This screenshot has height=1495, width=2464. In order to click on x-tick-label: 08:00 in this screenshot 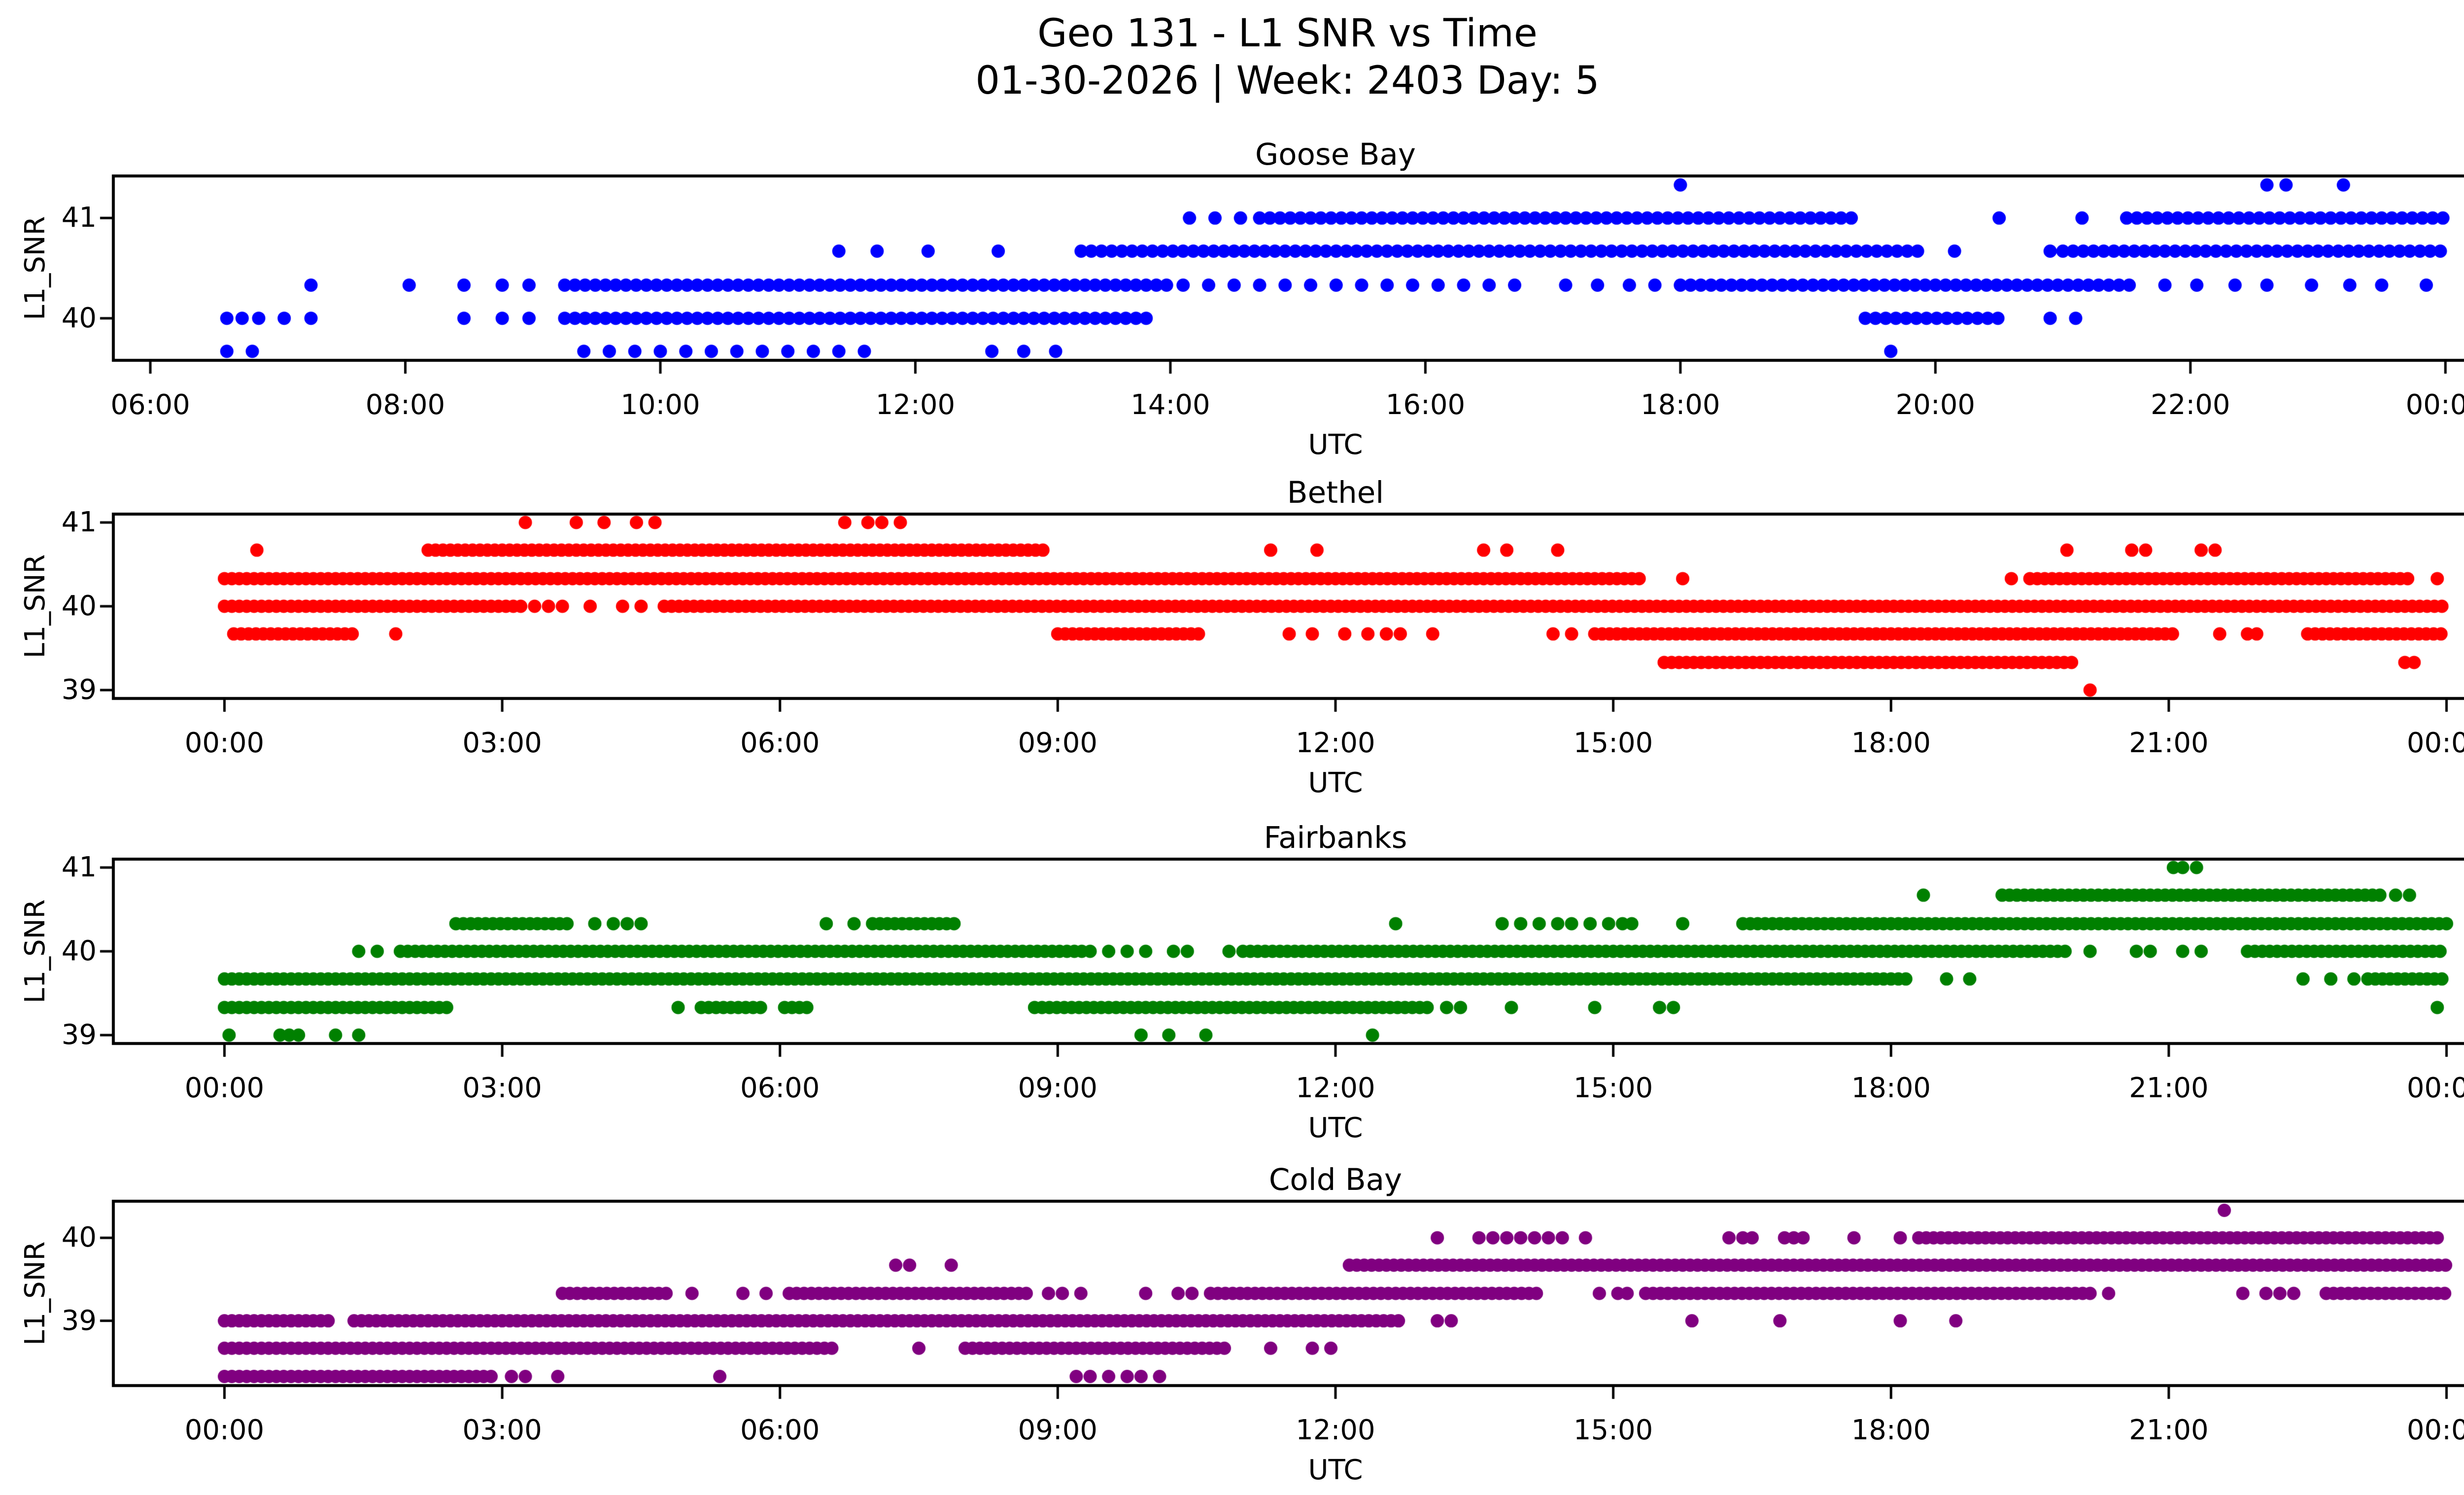, I will do `click(405, 405)`.